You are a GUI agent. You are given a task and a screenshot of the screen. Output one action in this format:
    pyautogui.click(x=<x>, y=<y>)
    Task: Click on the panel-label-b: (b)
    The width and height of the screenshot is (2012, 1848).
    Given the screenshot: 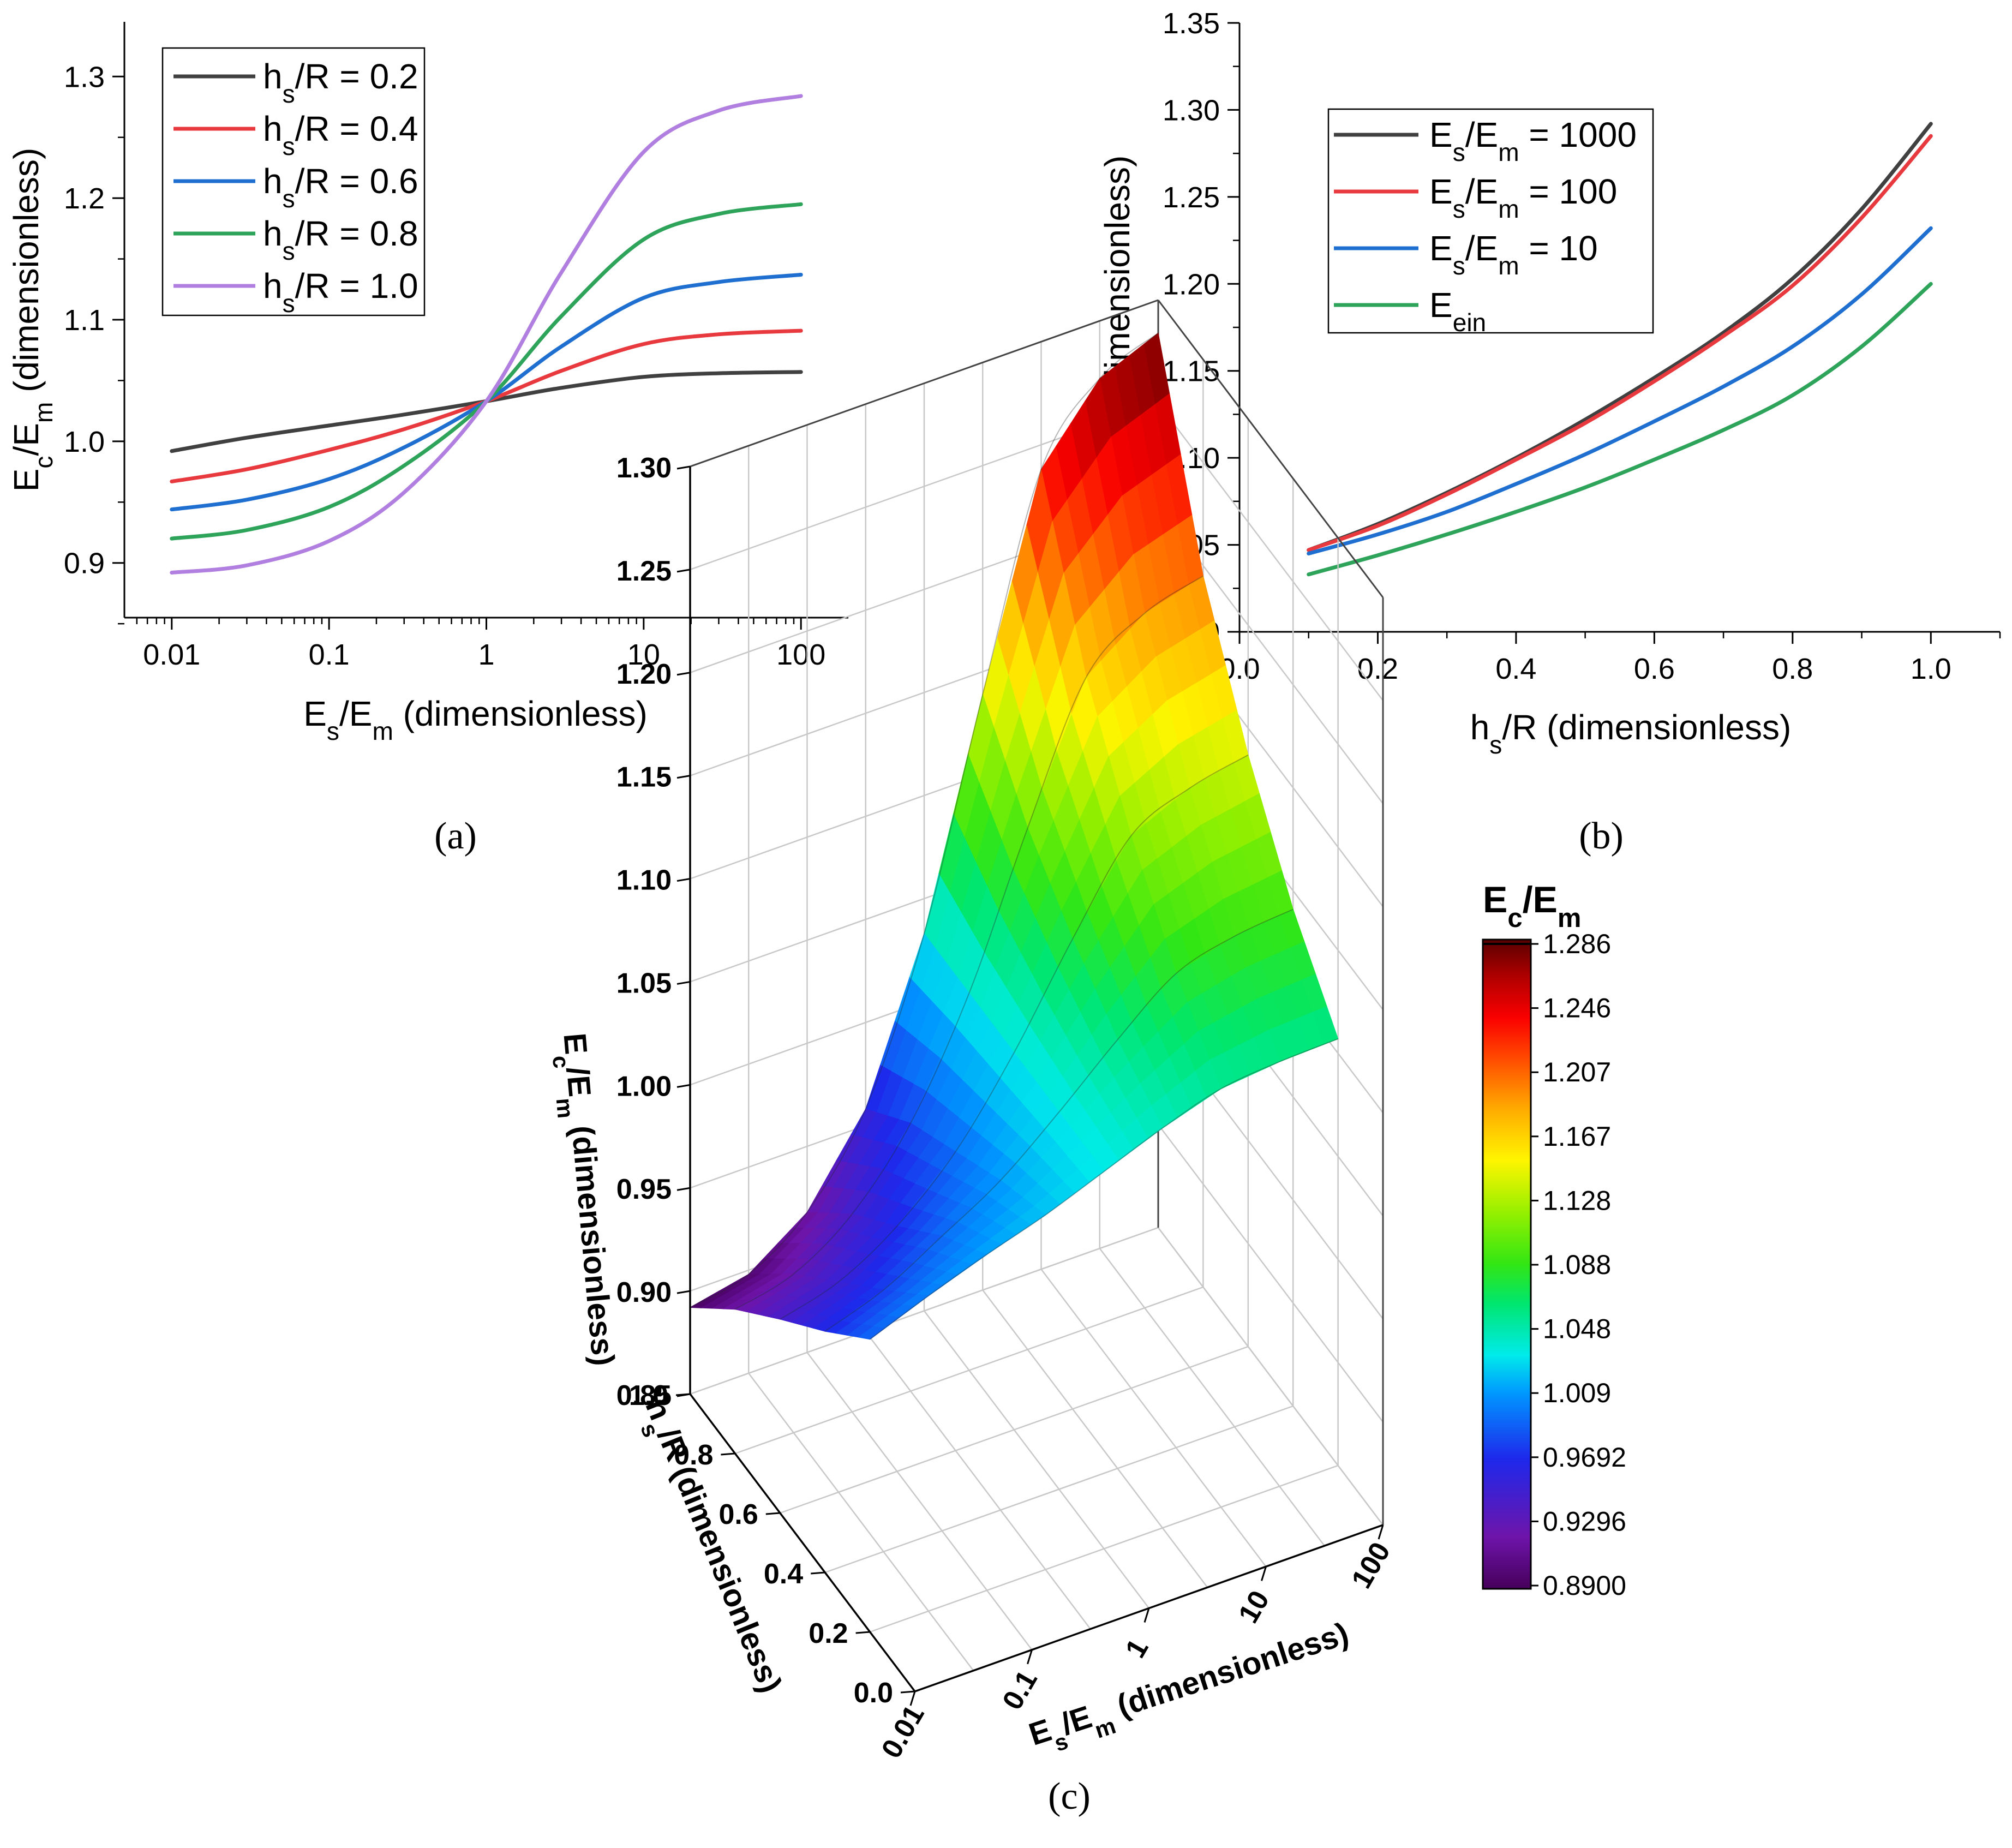 What is the action you would take?
    pyautogui.click(x=1601, y=836)
    